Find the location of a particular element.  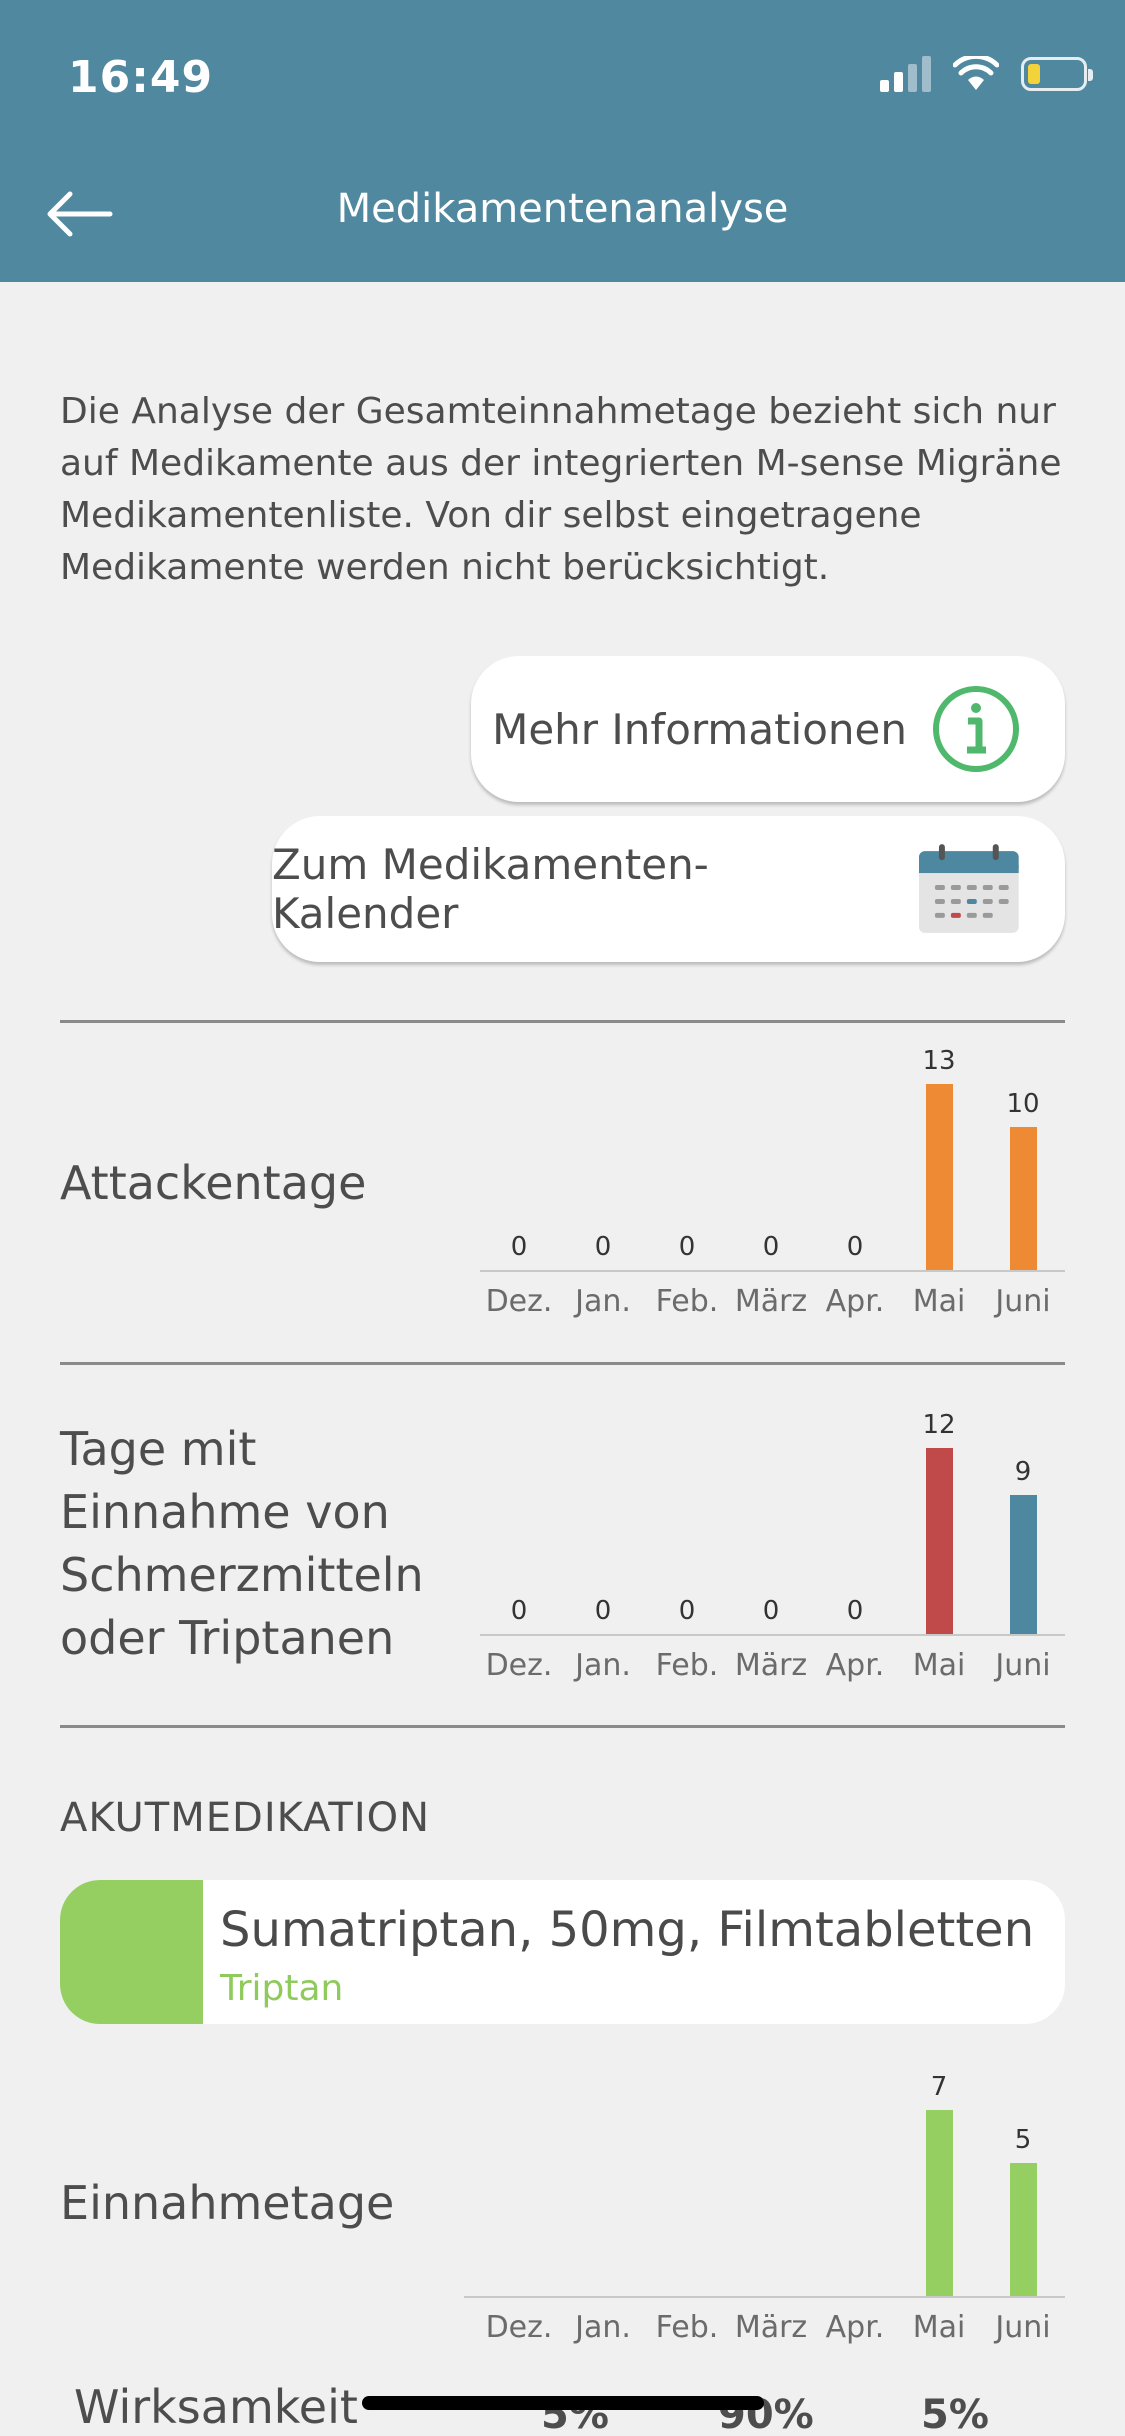

attack-days-label: Attackentage is located at coordinates (213, 1183).